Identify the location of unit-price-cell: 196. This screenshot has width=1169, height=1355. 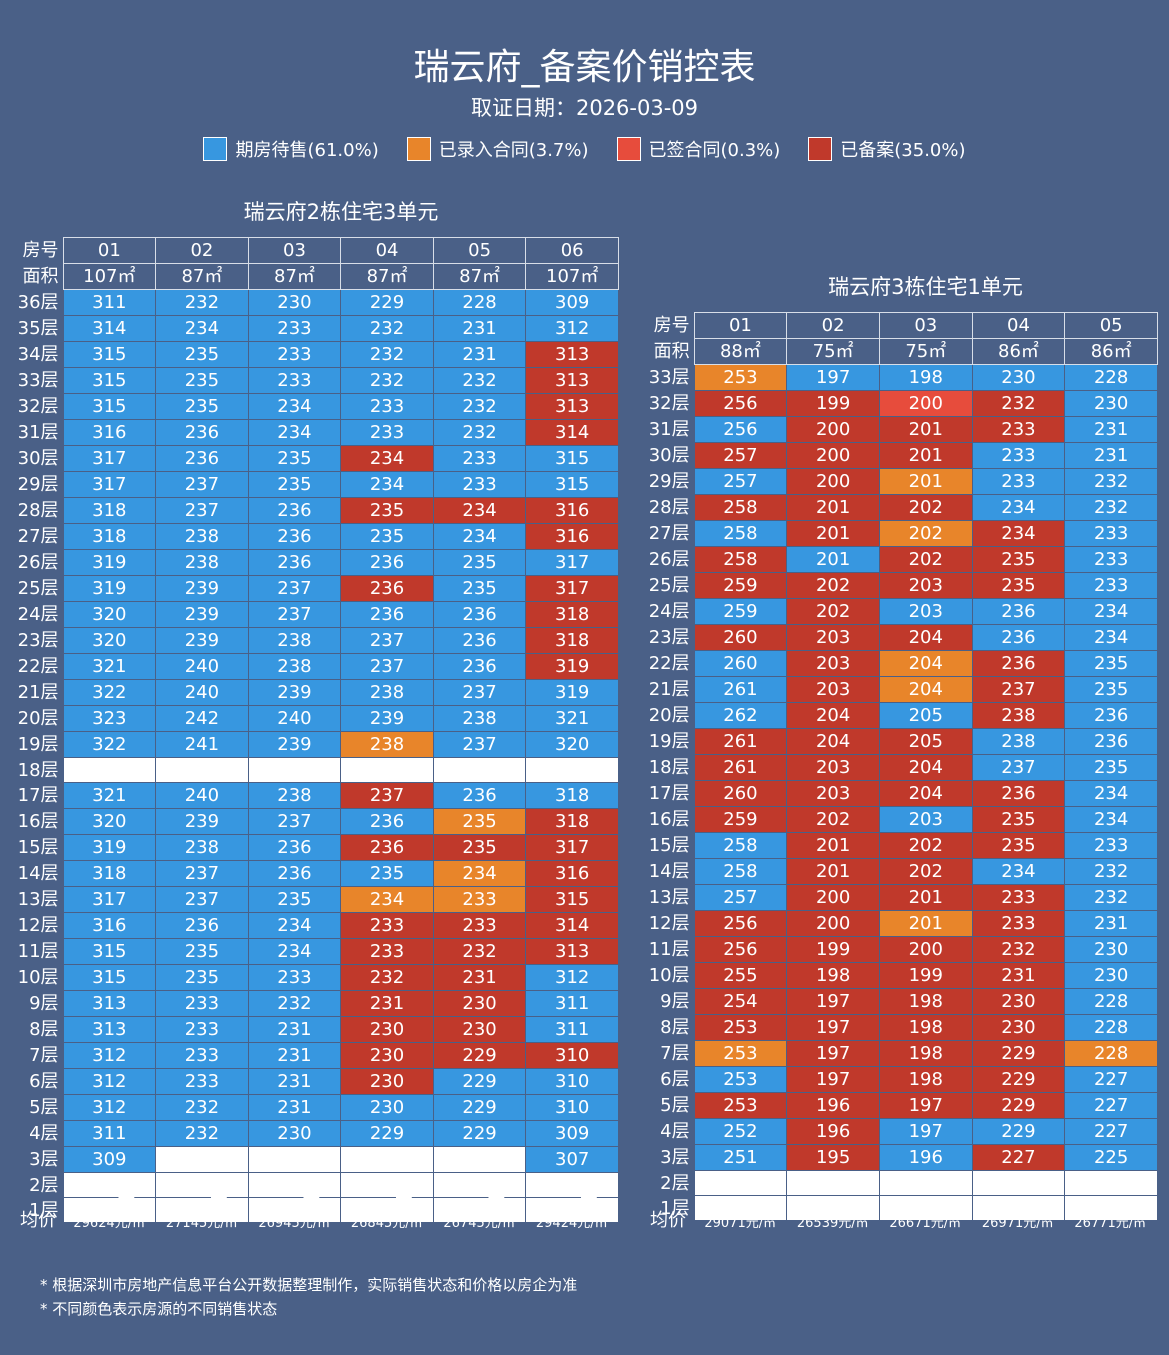
(833, 1131).